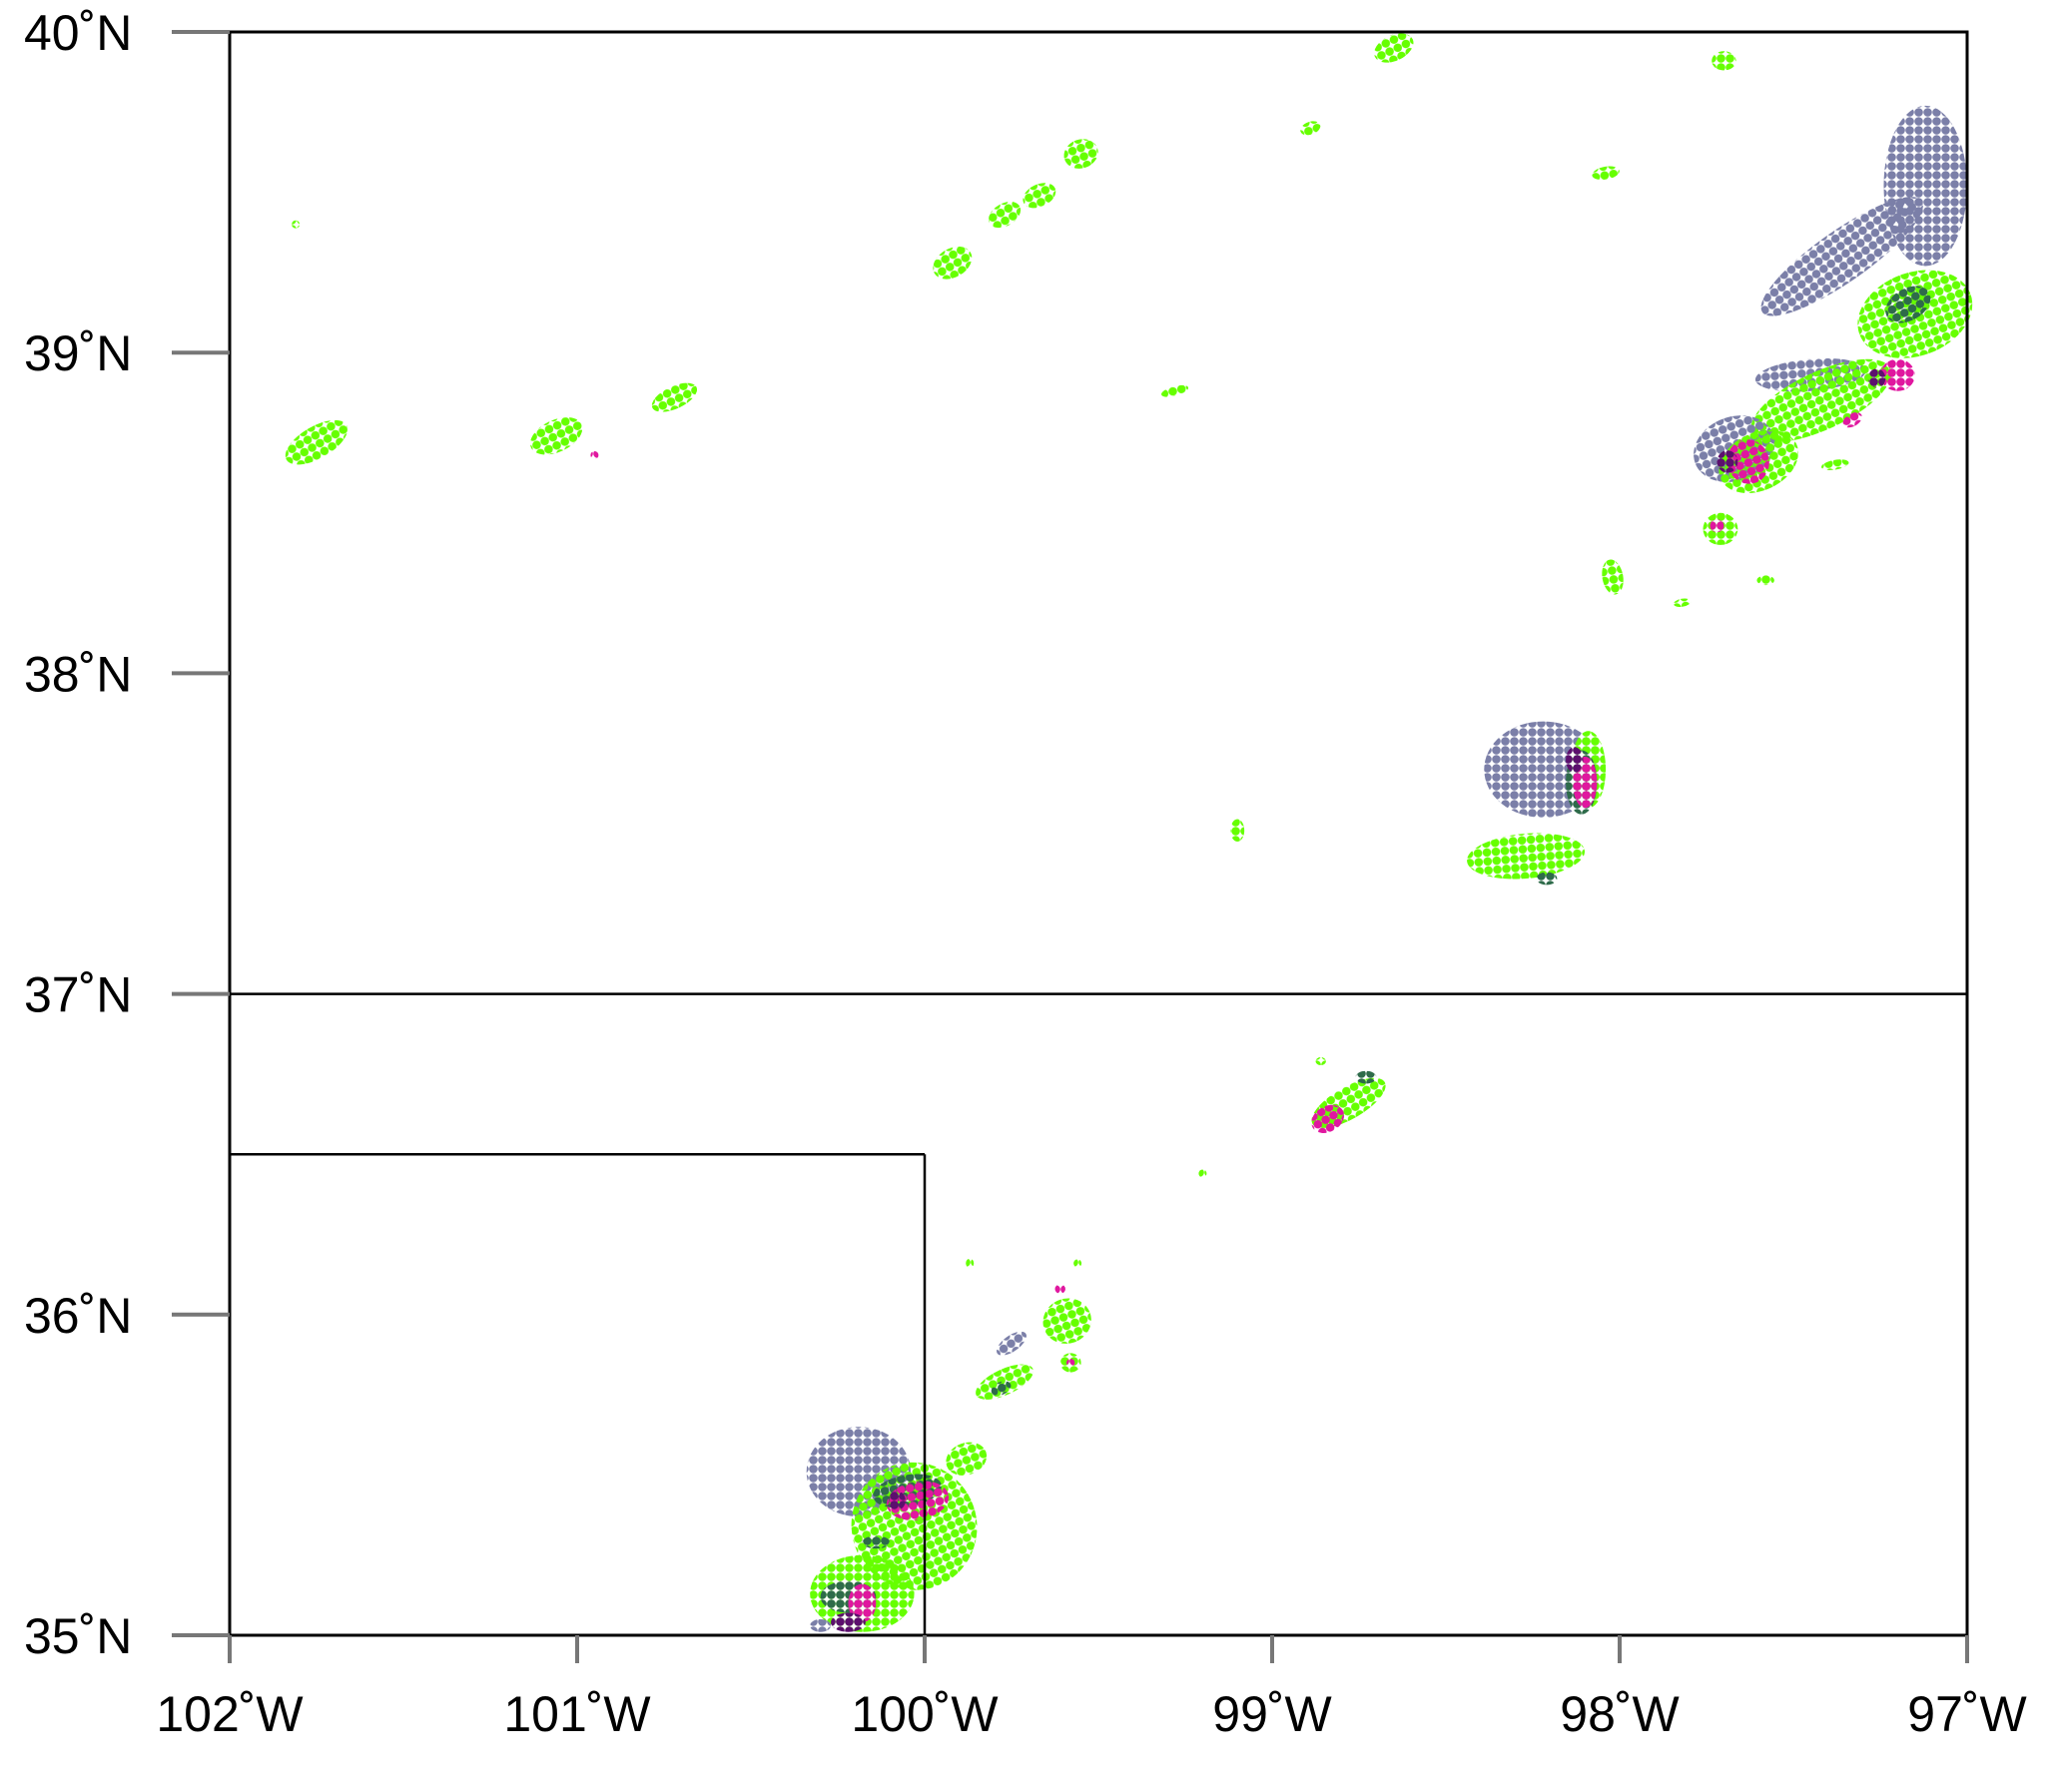 This screenshot has height=1792, width=2064. I want to click on lat-tick-label: 37˚N, so click(78, 995).